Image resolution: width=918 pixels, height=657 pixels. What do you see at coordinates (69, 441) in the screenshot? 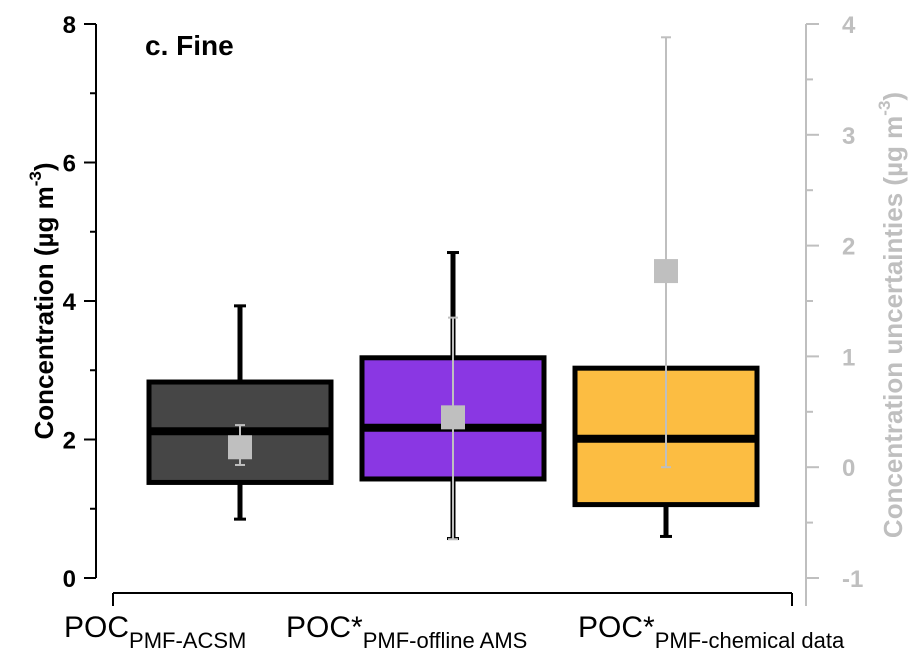
I see `left-y-tick-label: 2` at bounding box center [69, 441].